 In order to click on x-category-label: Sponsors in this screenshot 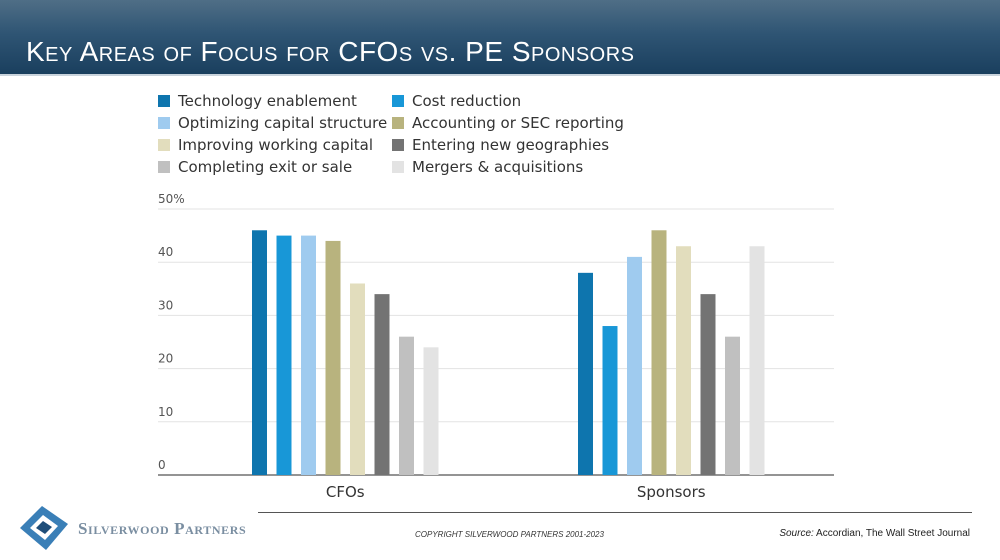, I will do `click(671, 492)`.